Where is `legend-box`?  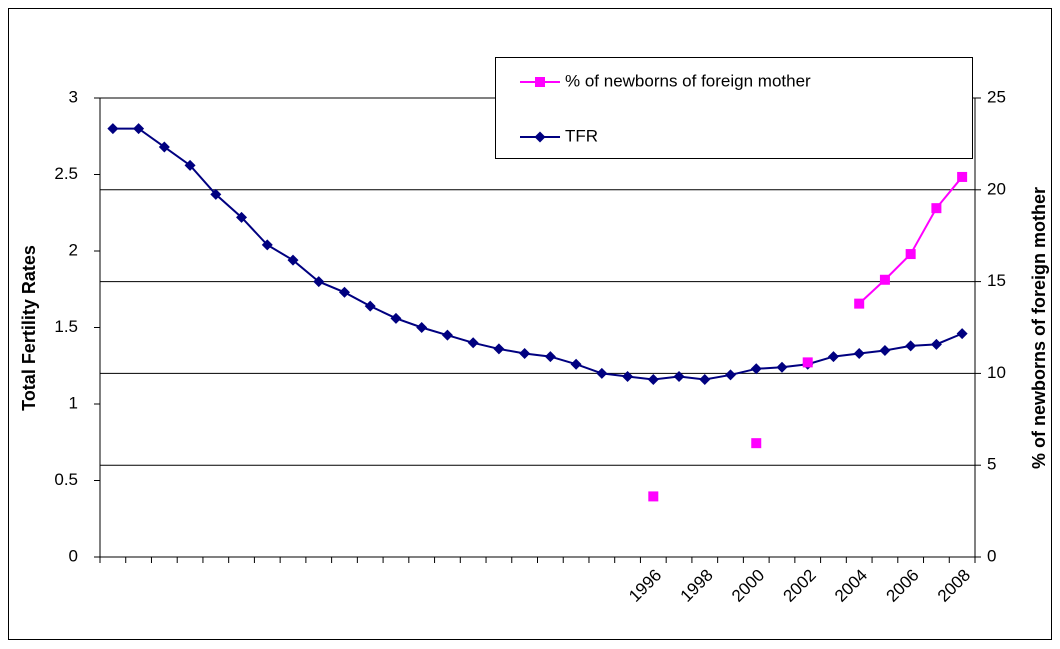
legend-box is located at coordinates (734, 108).